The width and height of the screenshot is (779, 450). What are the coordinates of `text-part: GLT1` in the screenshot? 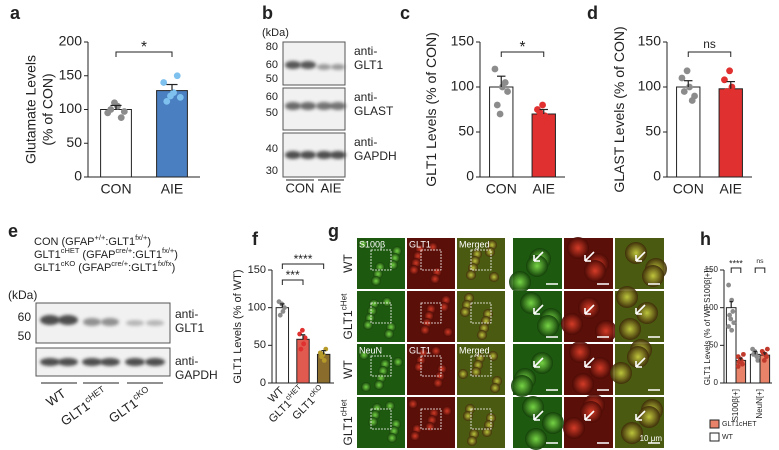 It's located at (47, 255).